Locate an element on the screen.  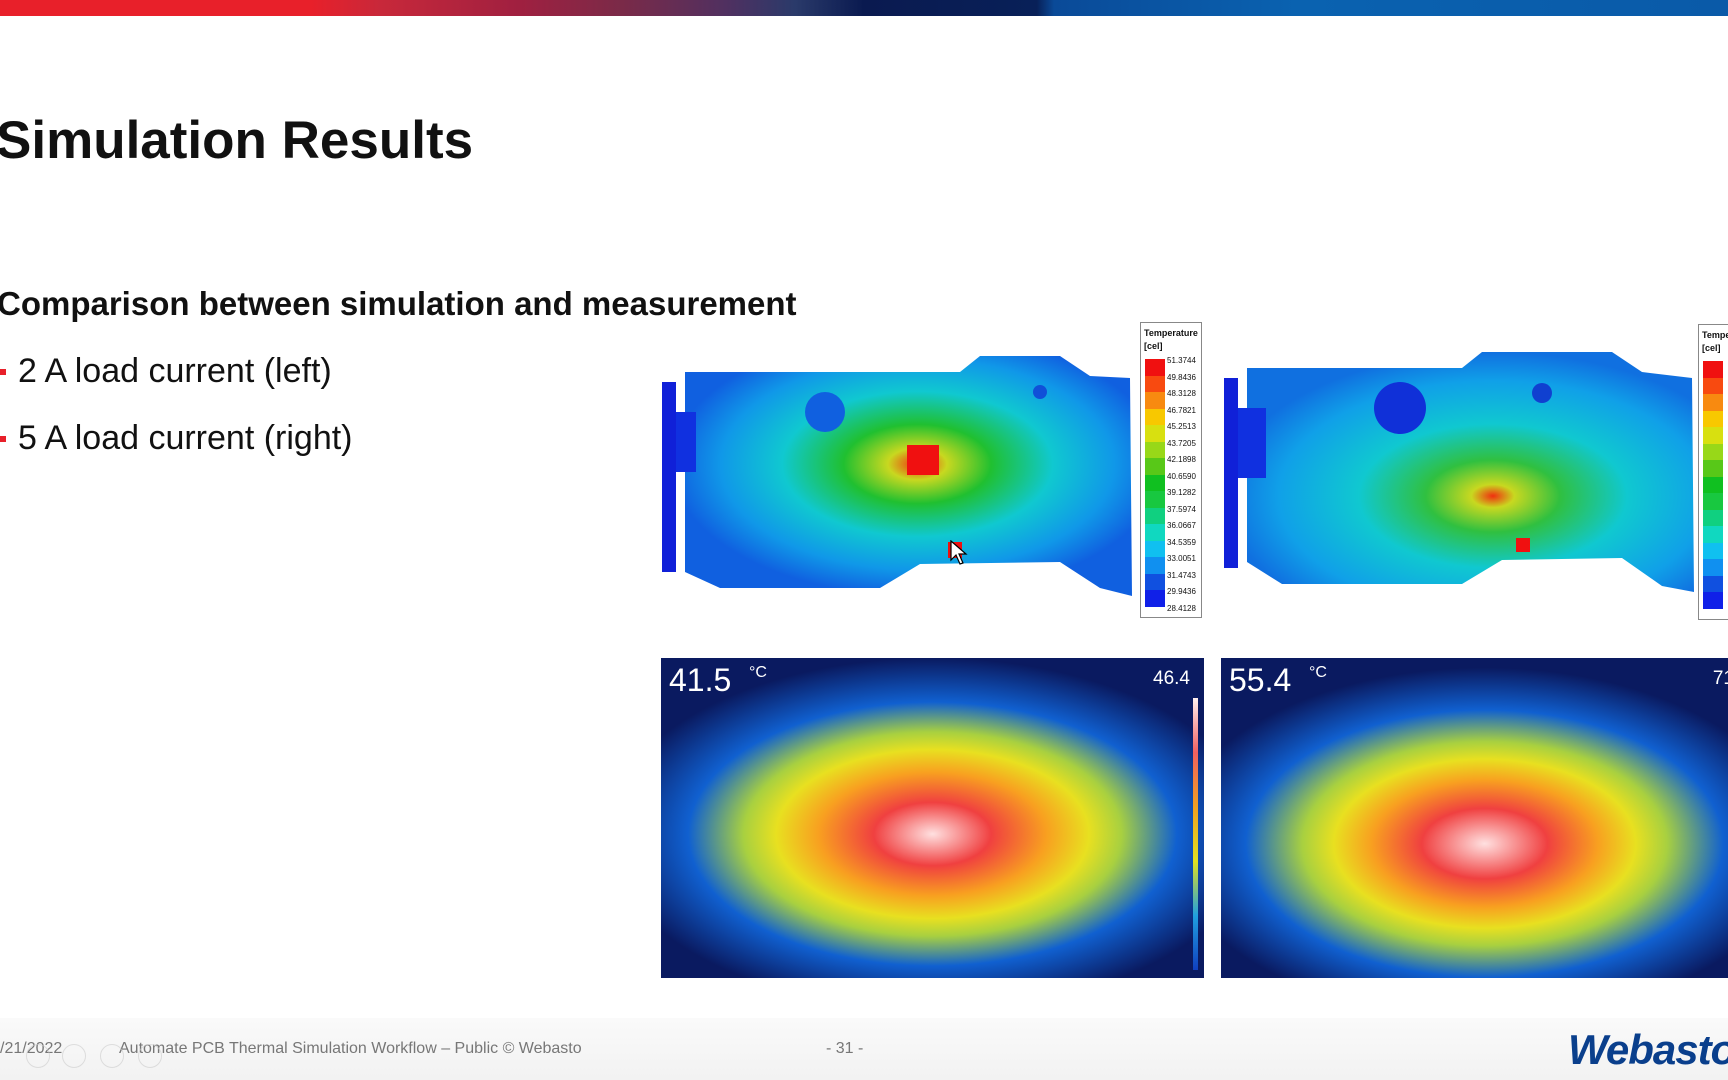
legend-value: 48.3128 is located at coordinates (1181, 393).